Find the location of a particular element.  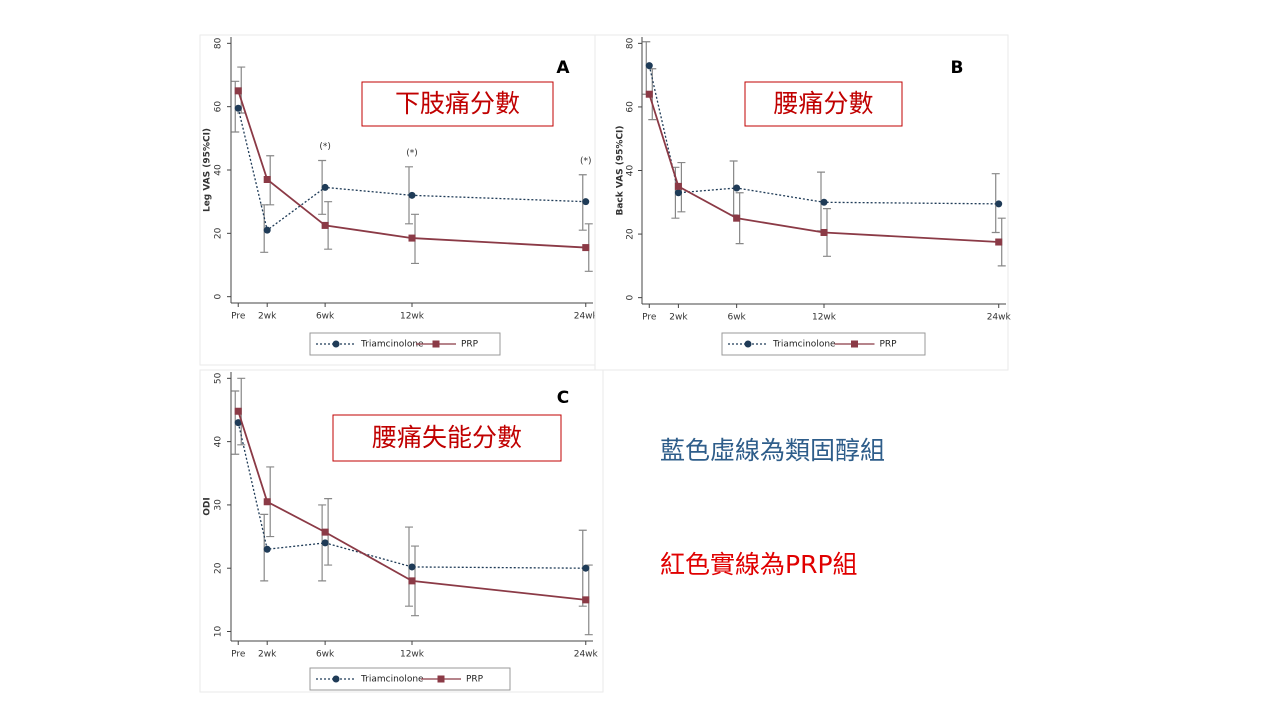

chart-title: 腰痛失能分數 is located at coordinates (447, 437).